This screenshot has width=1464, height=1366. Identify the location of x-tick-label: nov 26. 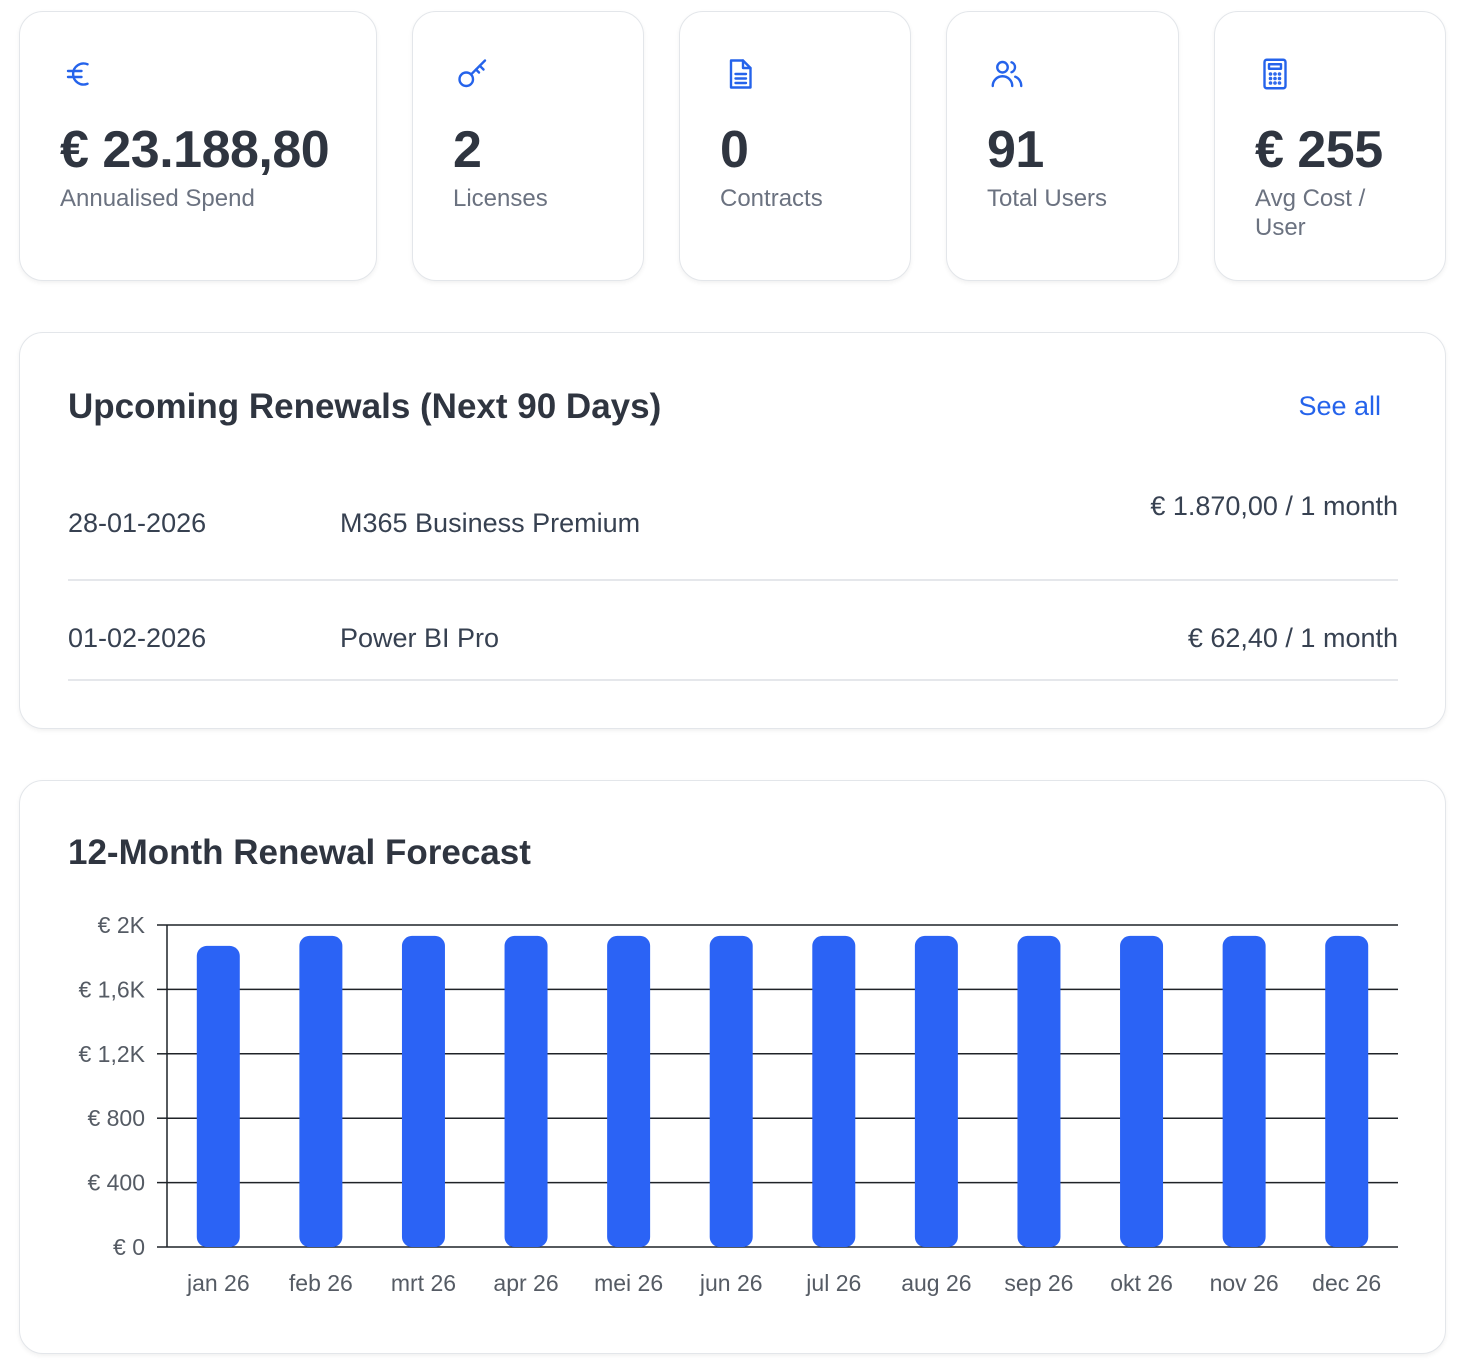
(1244, 1283).